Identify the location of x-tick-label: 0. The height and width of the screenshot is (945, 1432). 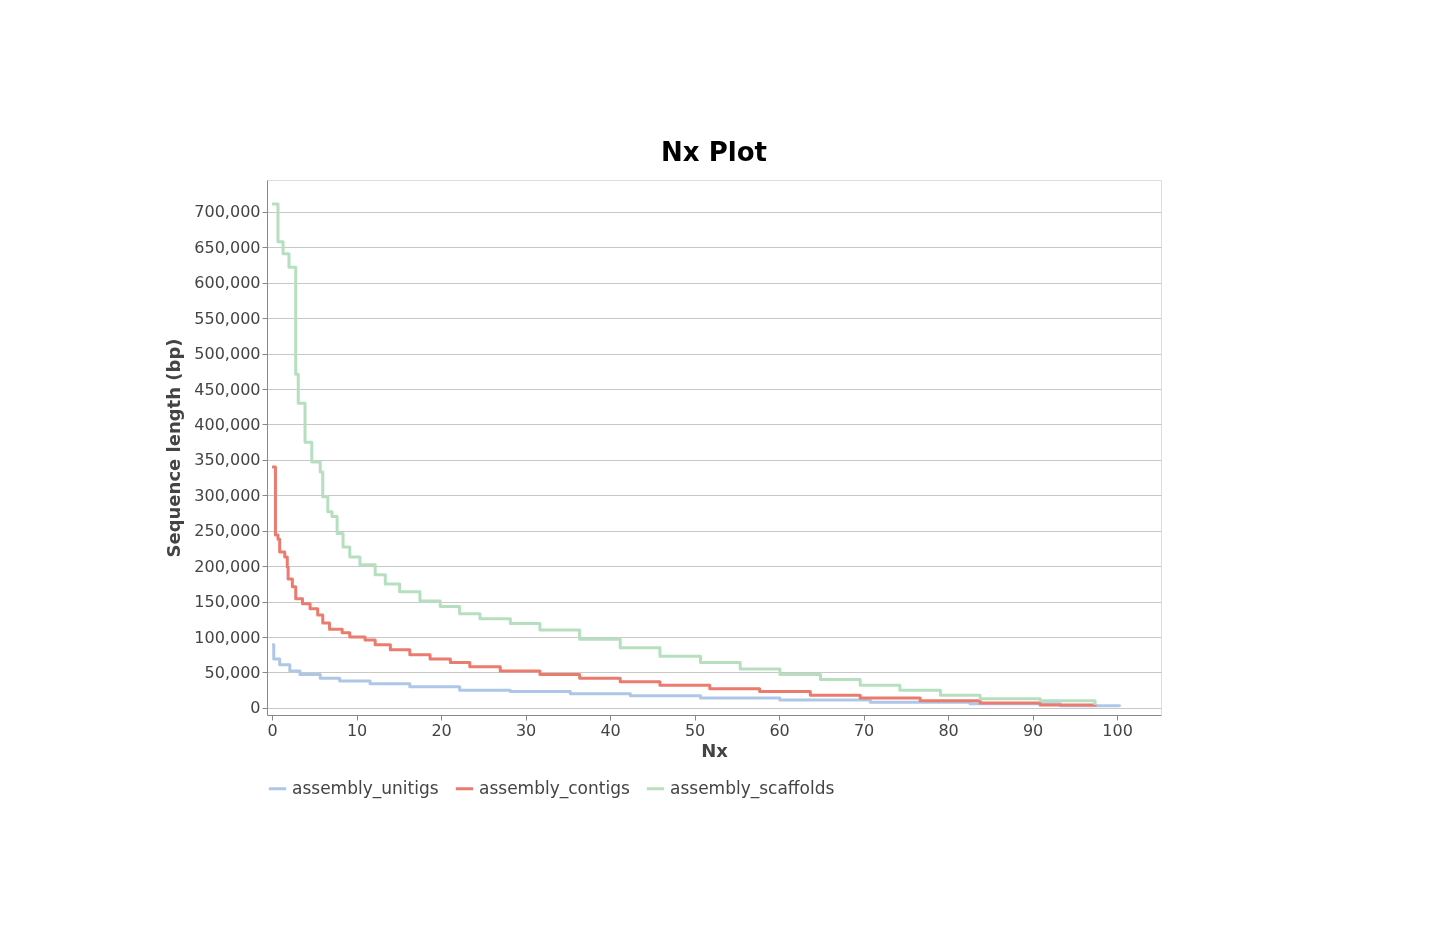
(272, 730).